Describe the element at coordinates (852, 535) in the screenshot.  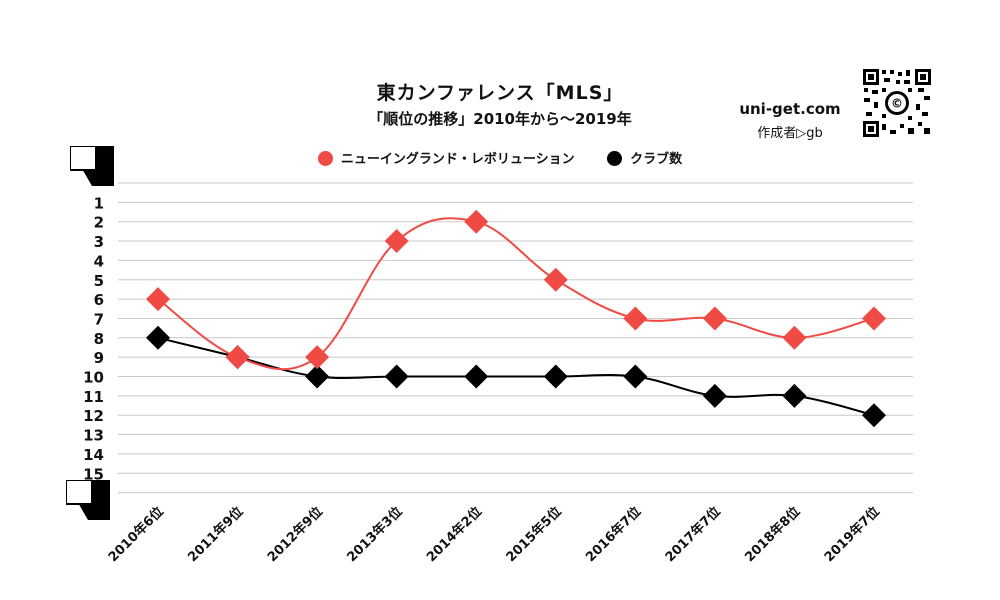
I see `x-tick-label: 2019年7位` at that location.